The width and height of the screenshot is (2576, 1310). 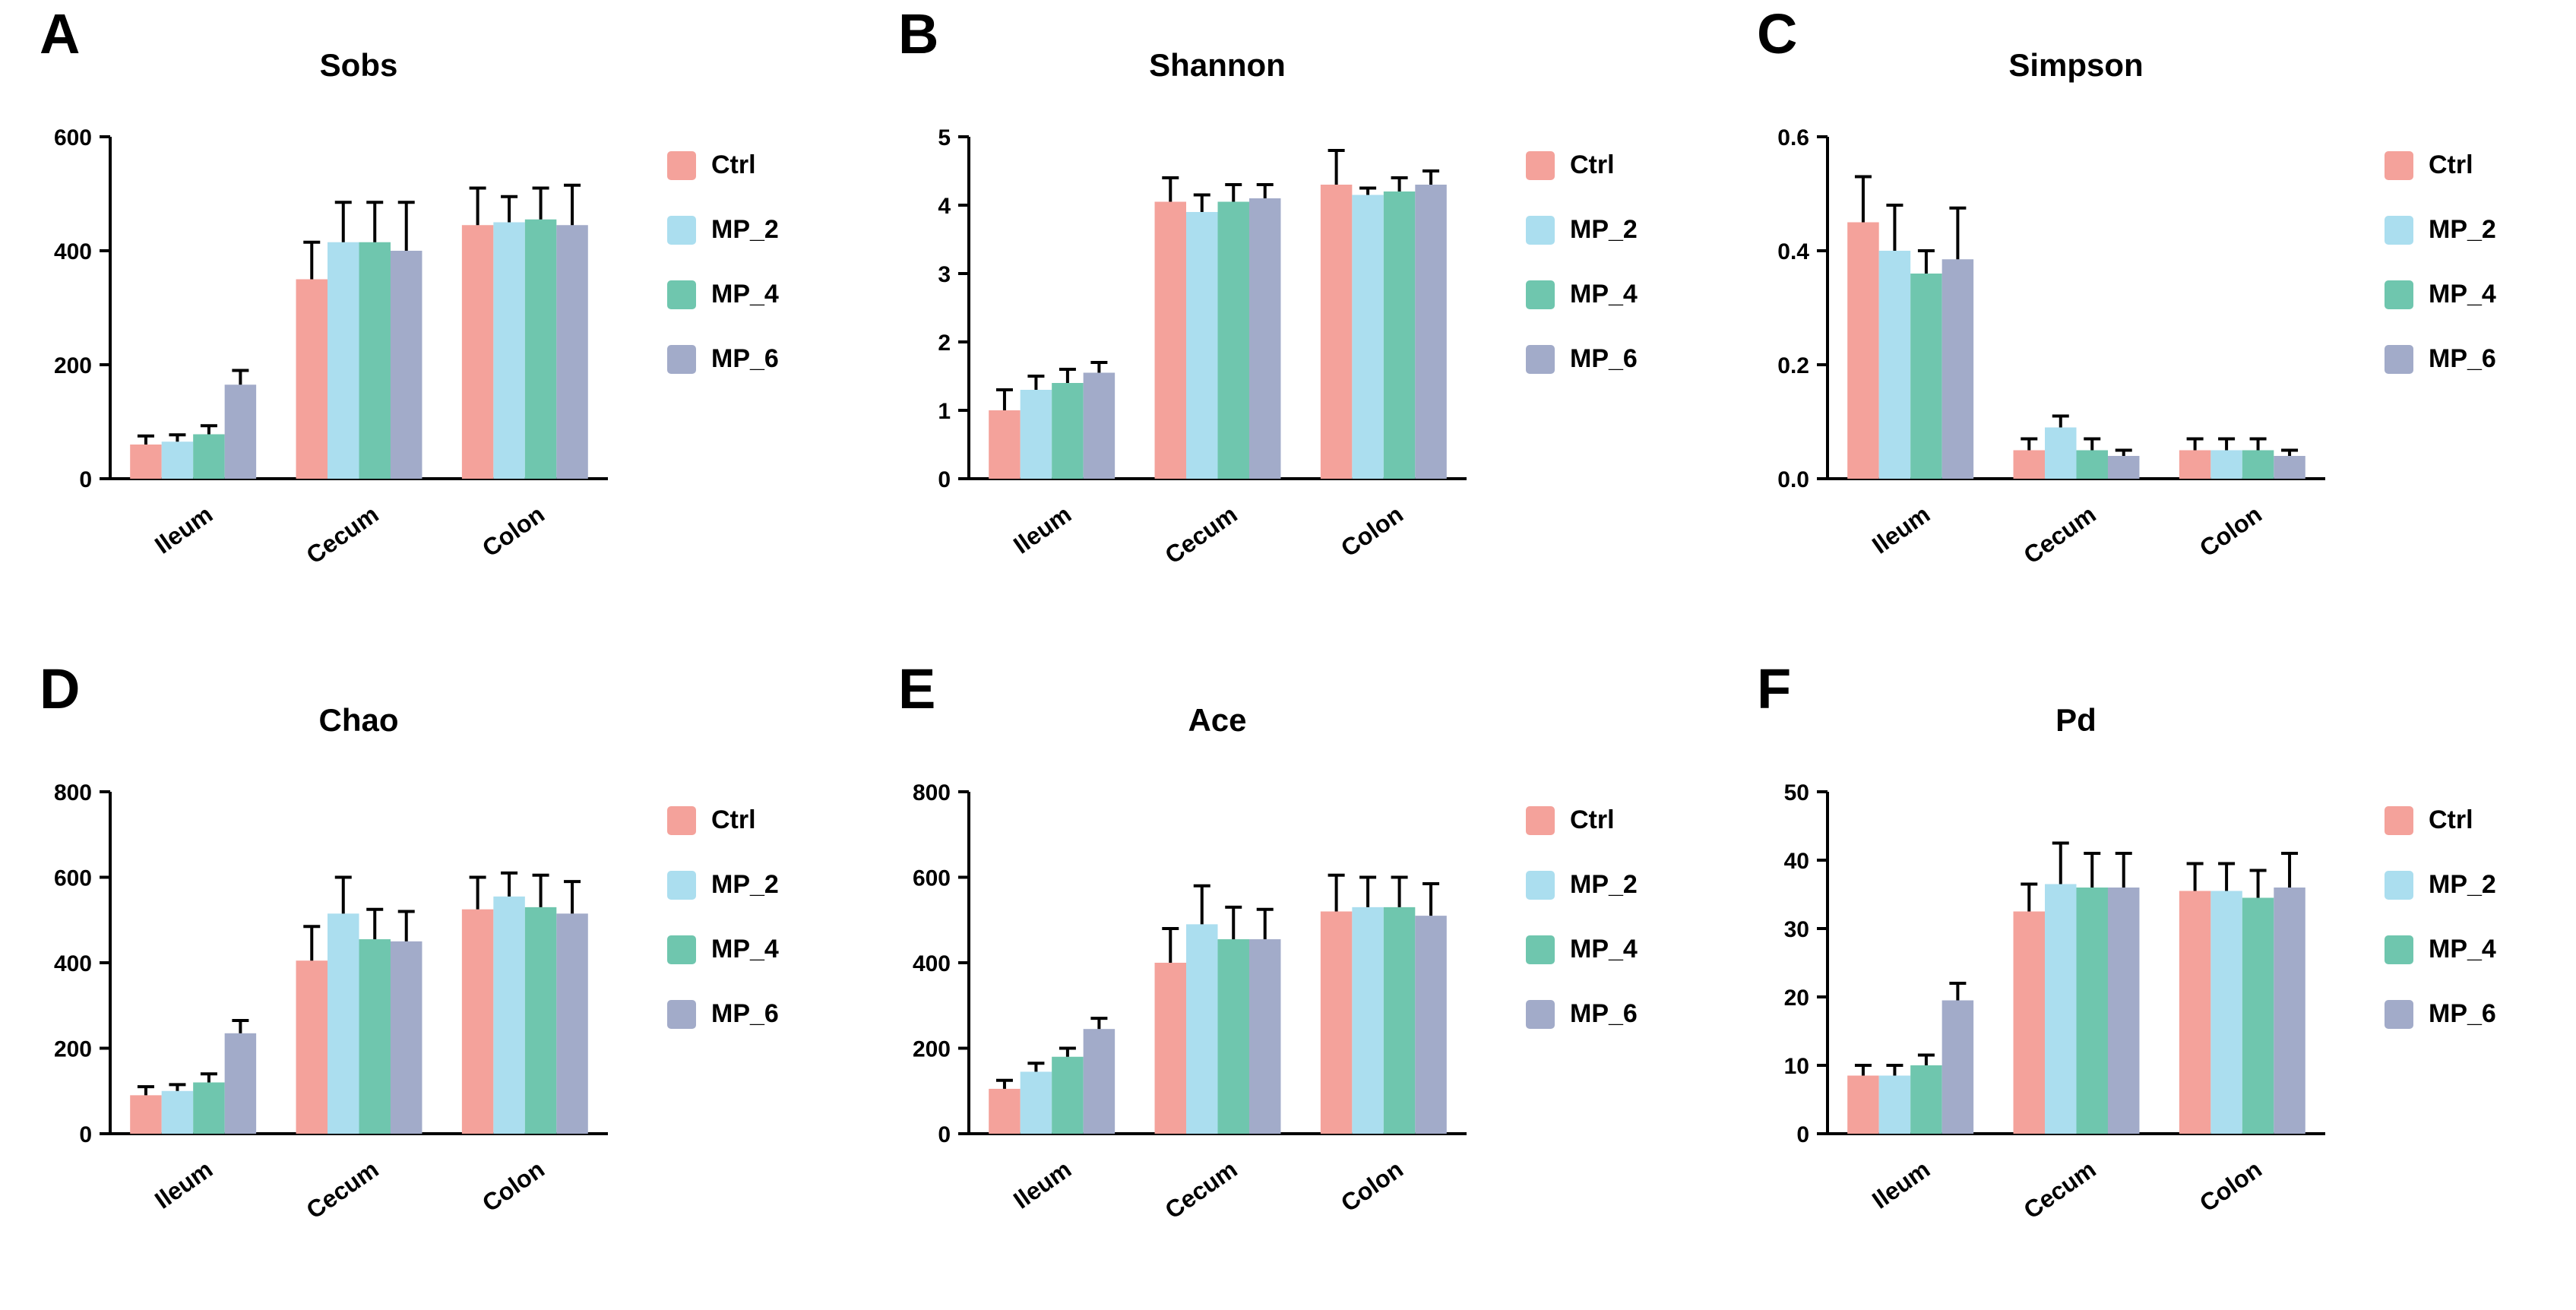 I want to click on legend-label: Ctrl, so click(x=2451, y=164).